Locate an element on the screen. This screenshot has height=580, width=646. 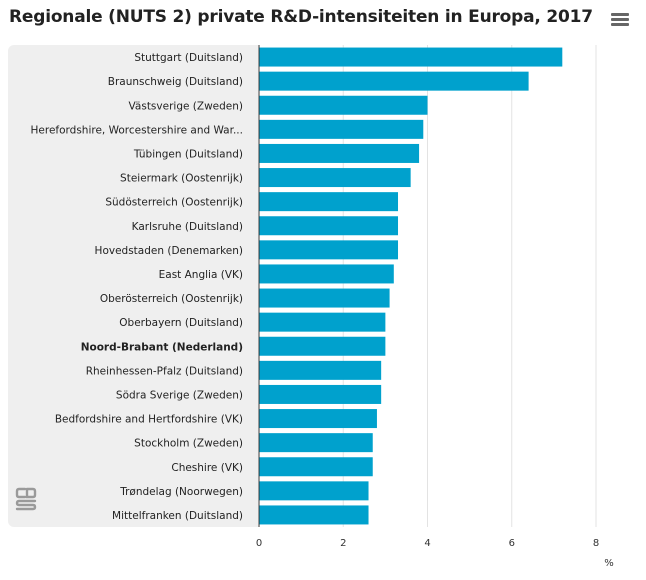
x-tick-label: 0 is located at coordinates (259, 543).